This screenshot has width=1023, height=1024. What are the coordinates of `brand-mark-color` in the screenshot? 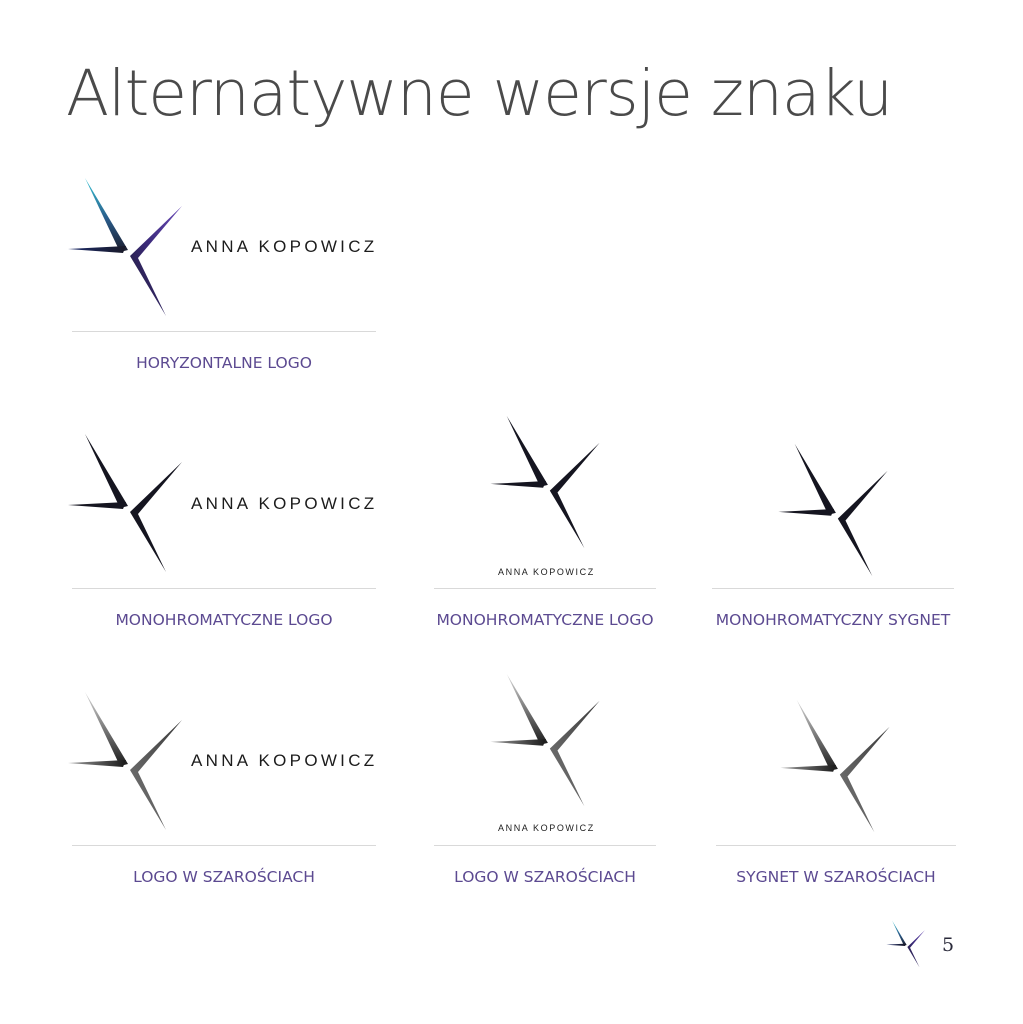 It's located at (125, 247).